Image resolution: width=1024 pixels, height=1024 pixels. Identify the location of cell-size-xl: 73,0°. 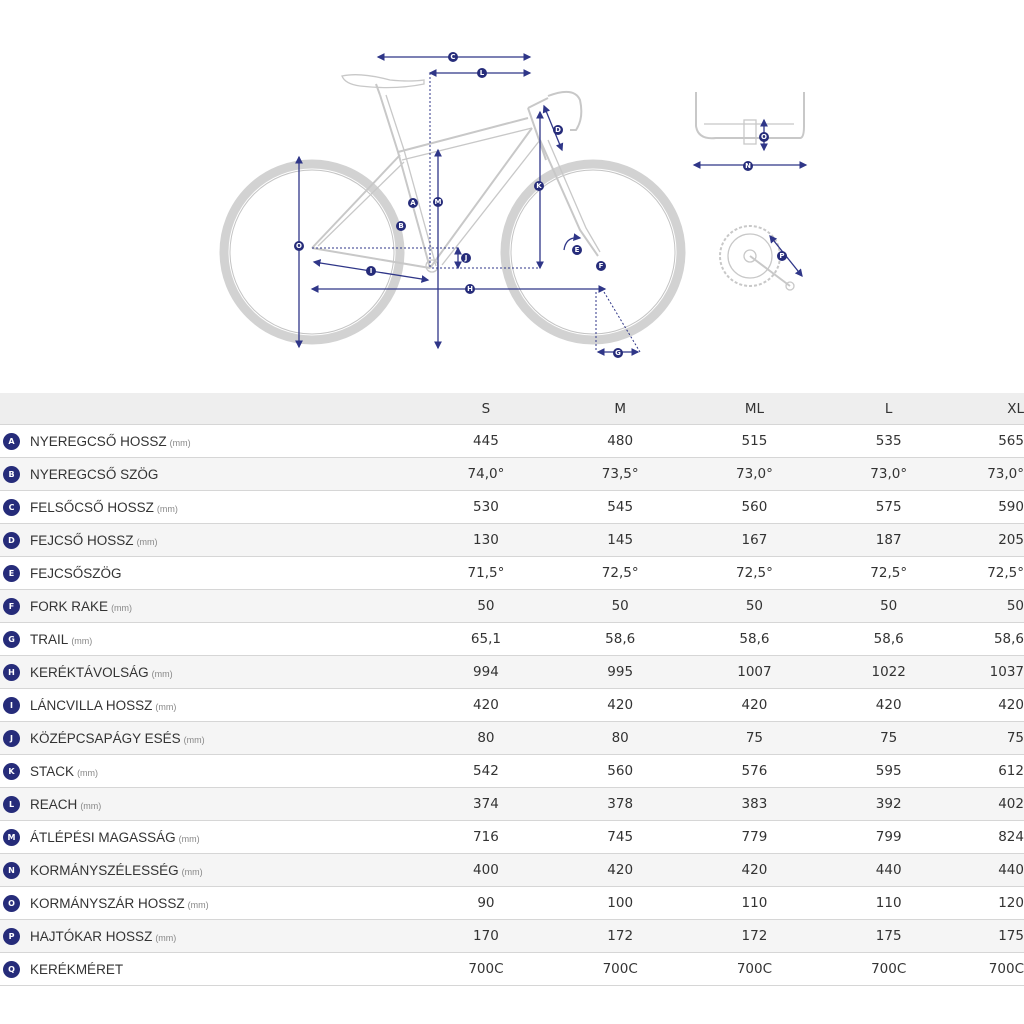
(989, 474).